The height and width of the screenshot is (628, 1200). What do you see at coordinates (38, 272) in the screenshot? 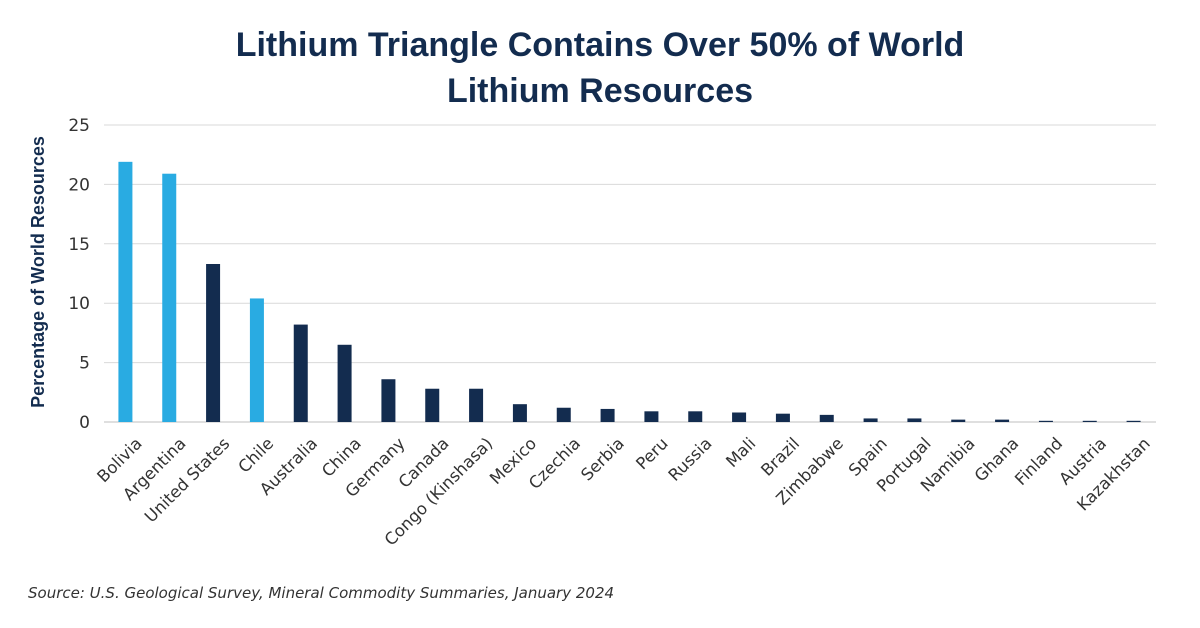
I see `y-axis-label: Percentage of World Resources` at bounding box center [38, 272].